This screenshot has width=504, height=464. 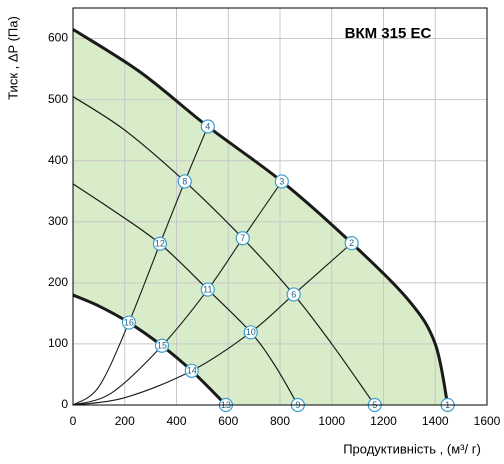 I want to click on operating-point: 7, so click(x=242, y=238).